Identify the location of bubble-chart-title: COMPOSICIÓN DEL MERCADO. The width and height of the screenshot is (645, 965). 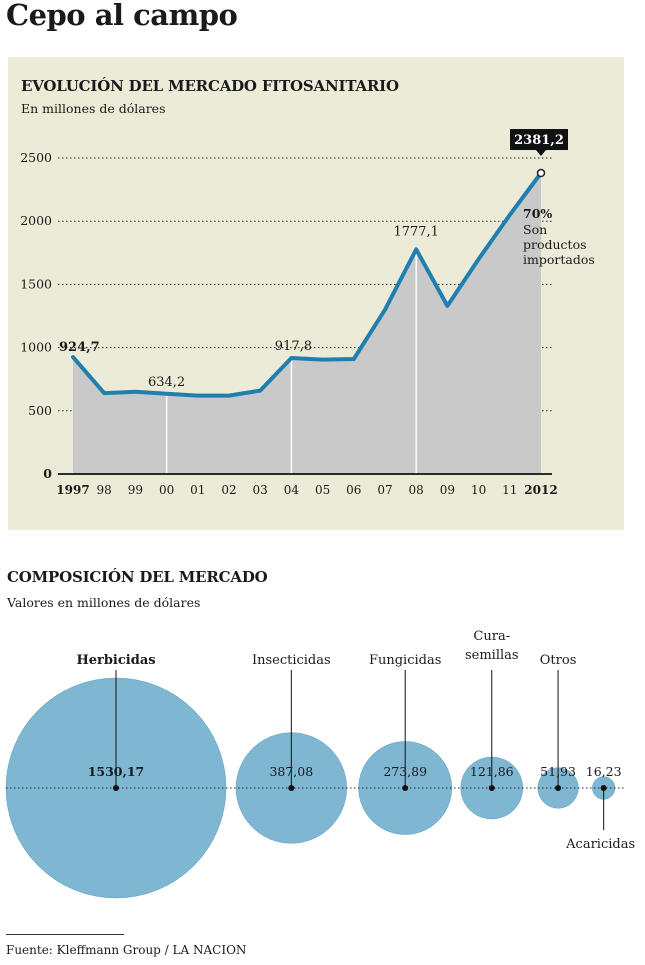
(137, 577).